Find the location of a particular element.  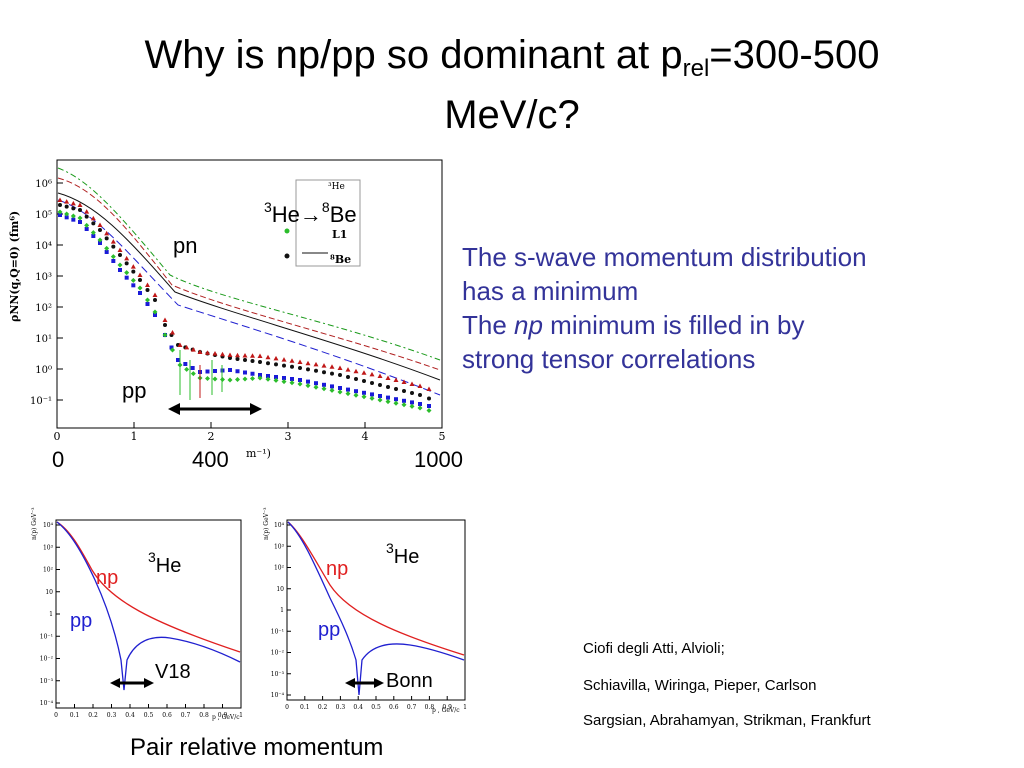

title-text: Why is np/pp so dominant at p is located at coordinates (413, 55).